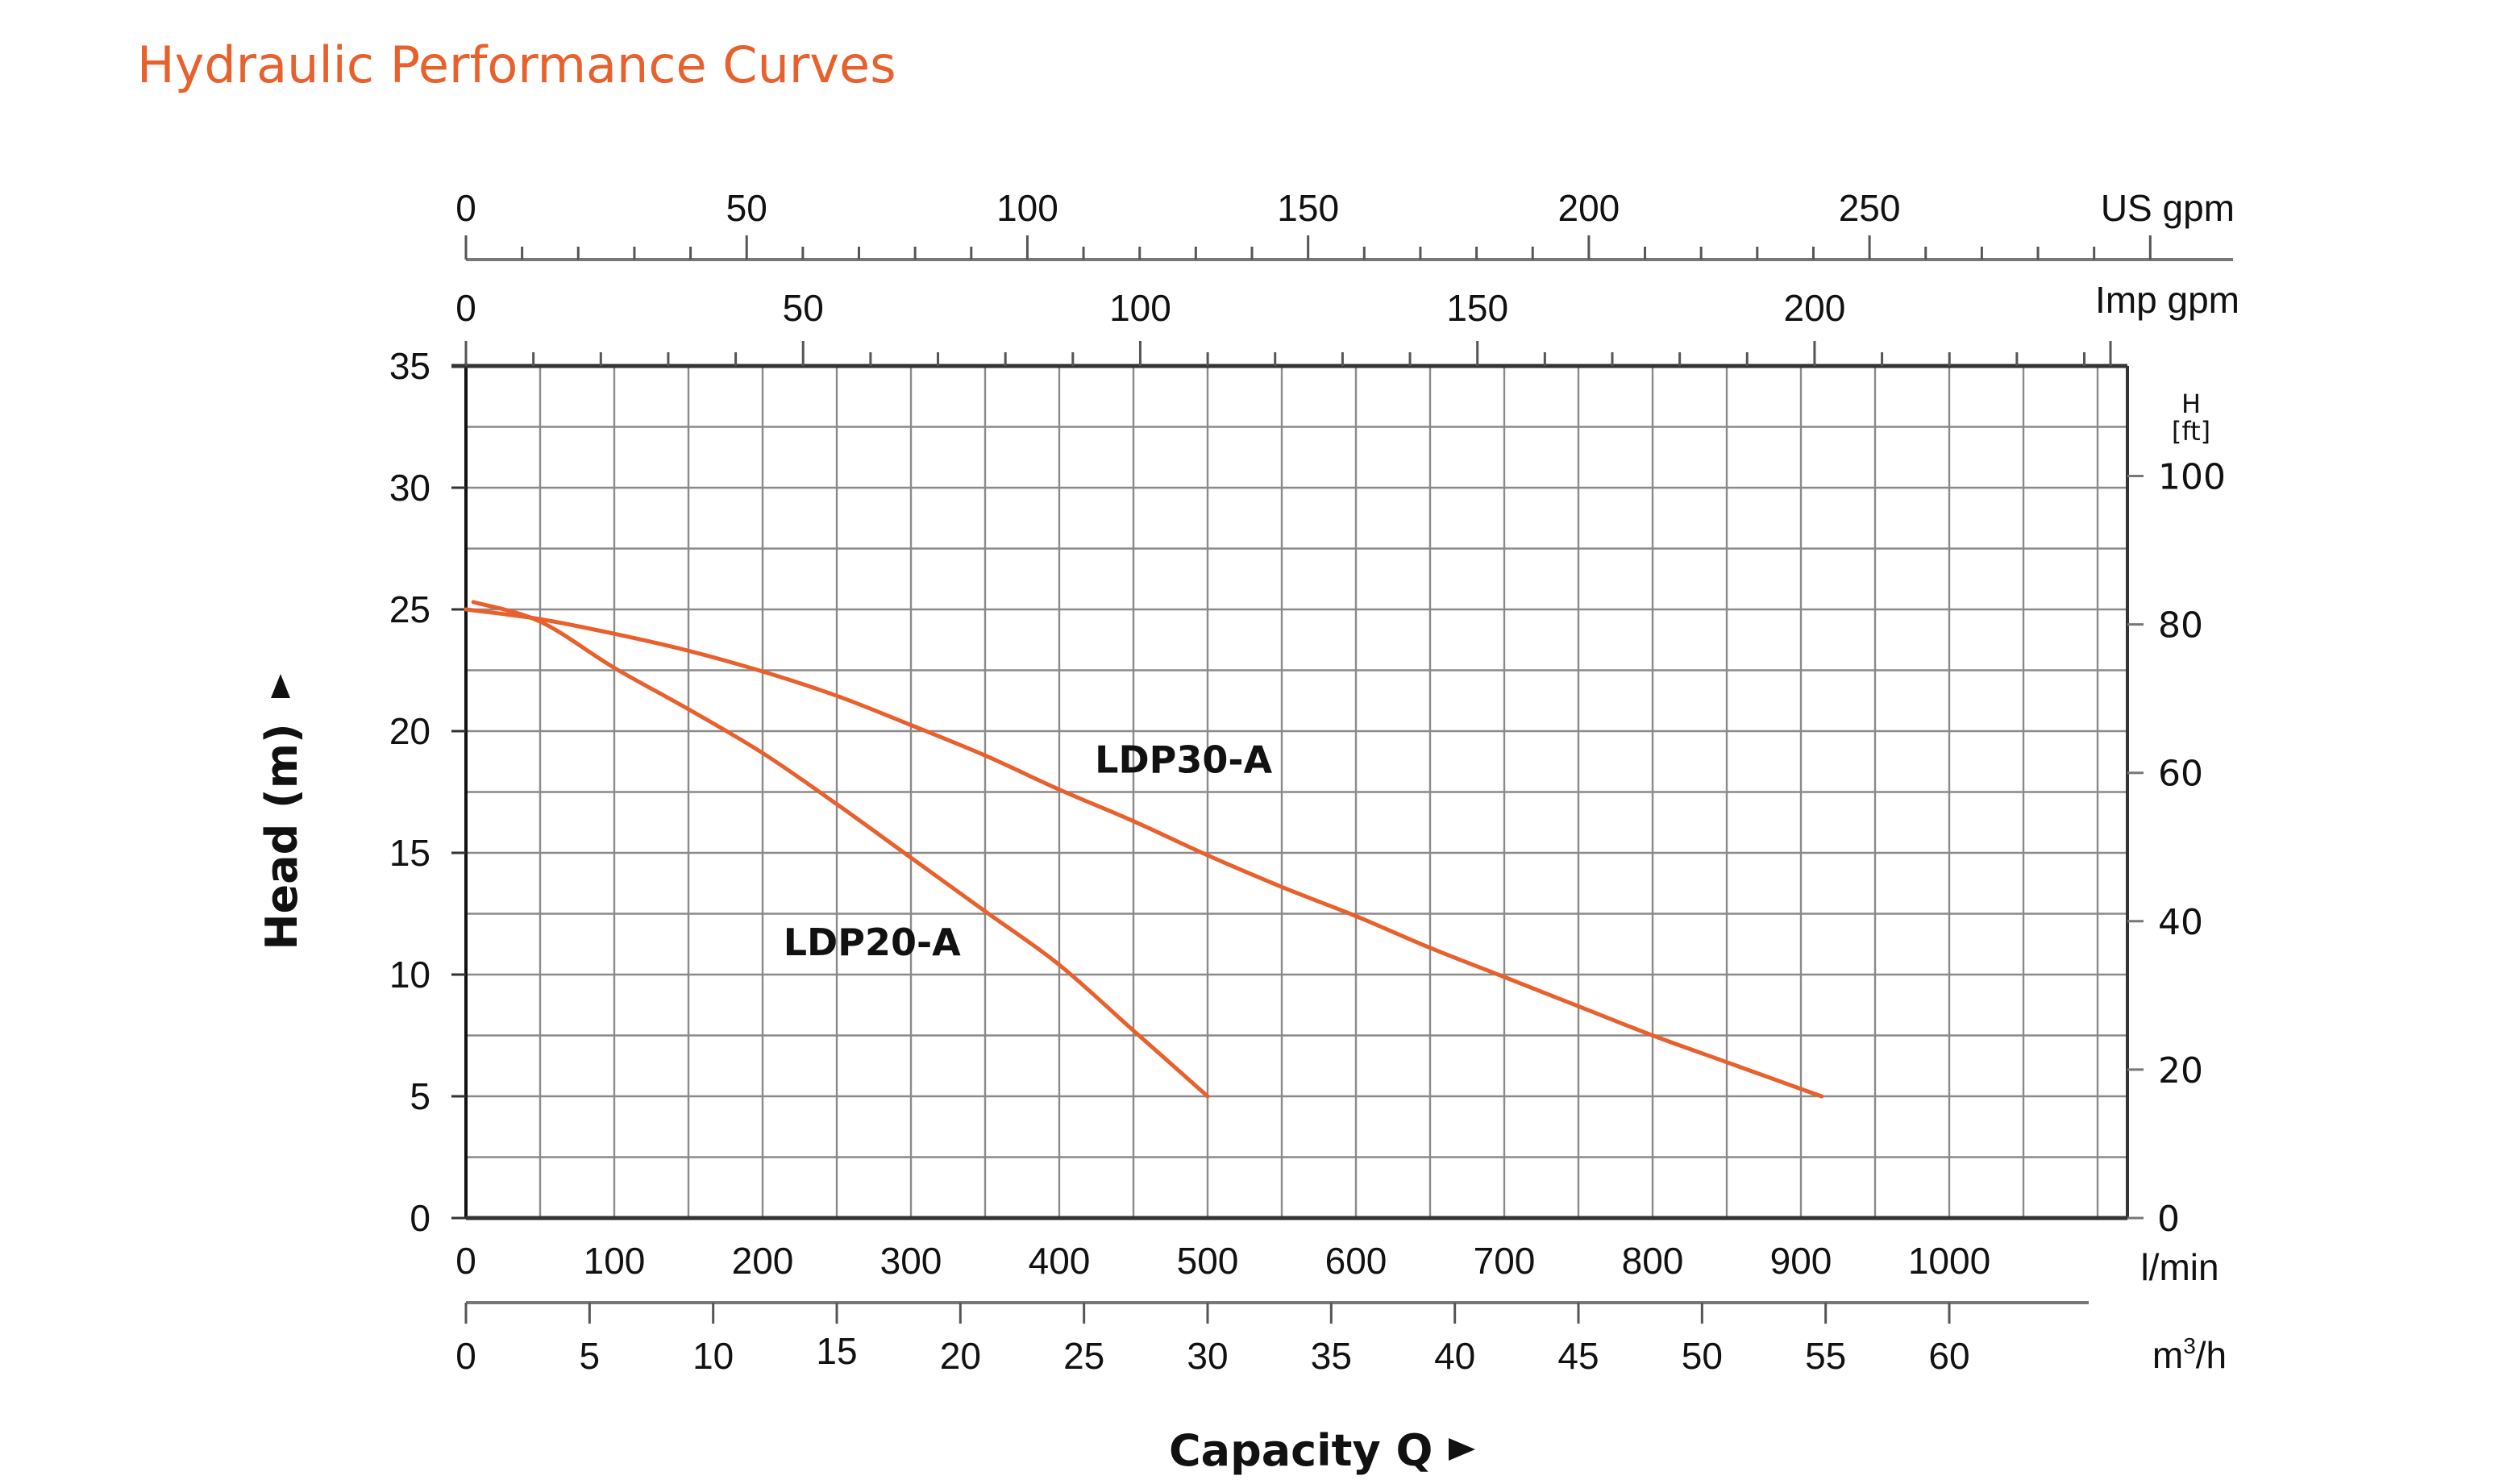 The image size is (2520, 1480). What do you see at coordinates (803, 308) in the screenshot?
I see `imp-gpm-tick-label: 50` at bounding box center [803, 308].